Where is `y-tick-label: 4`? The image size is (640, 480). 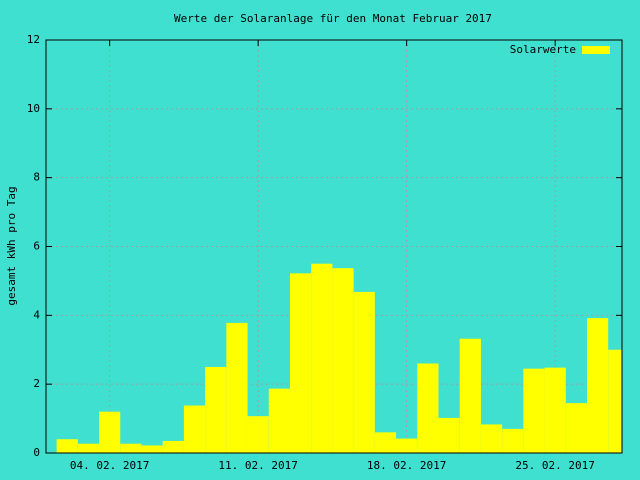
y-tick-label: 4 is located at coordinates (36, 314).